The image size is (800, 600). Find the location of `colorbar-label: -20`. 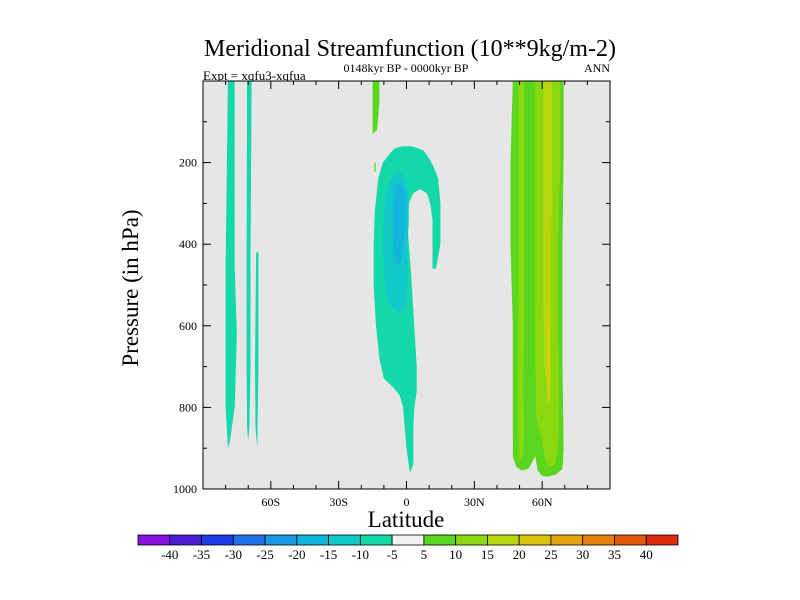

colorbar-label: -20 is located at coordinates (296, 554).